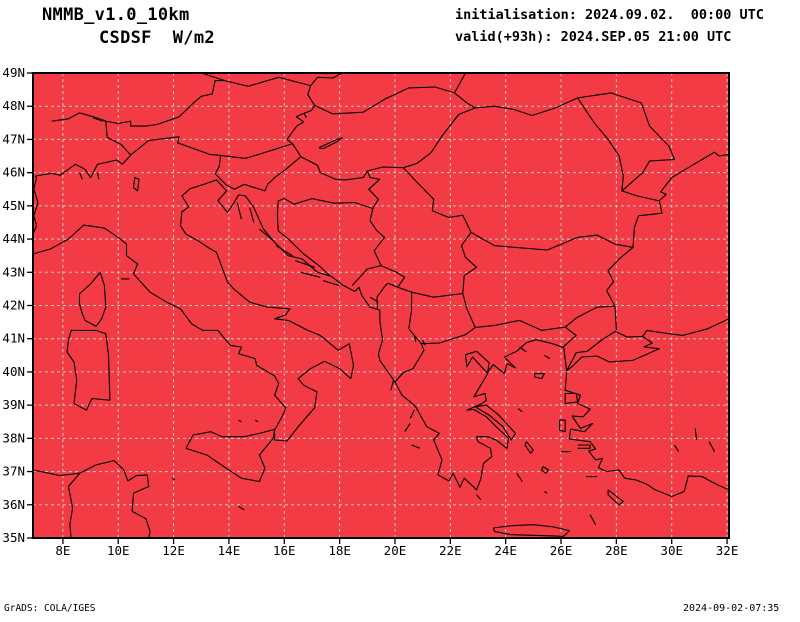  What do you see at coordinates (13, 205) in the screenshot?
I see `lat-label-45N: 45N` at bounding box center [13, 205].